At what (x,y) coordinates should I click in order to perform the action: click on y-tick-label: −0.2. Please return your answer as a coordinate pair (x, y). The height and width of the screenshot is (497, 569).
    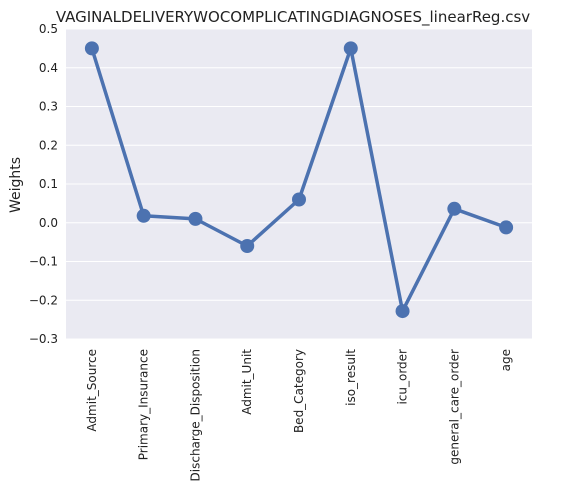
    Looking at the image, I should click on (43, 300).